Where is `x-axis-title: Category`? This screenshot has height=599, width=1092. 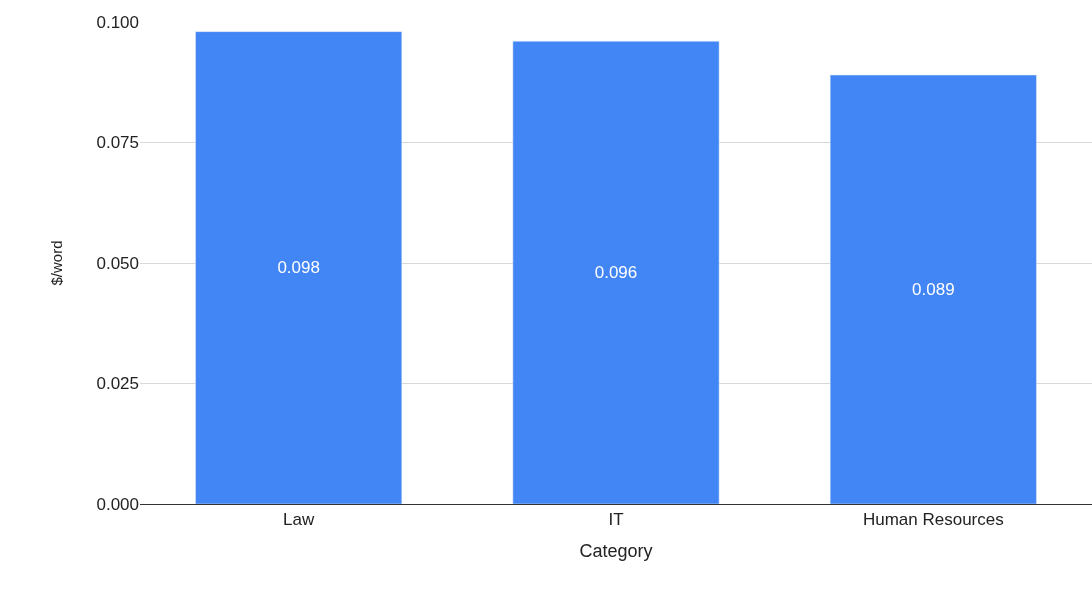
x-axis-title: Category is located at coordinates (616, 550).